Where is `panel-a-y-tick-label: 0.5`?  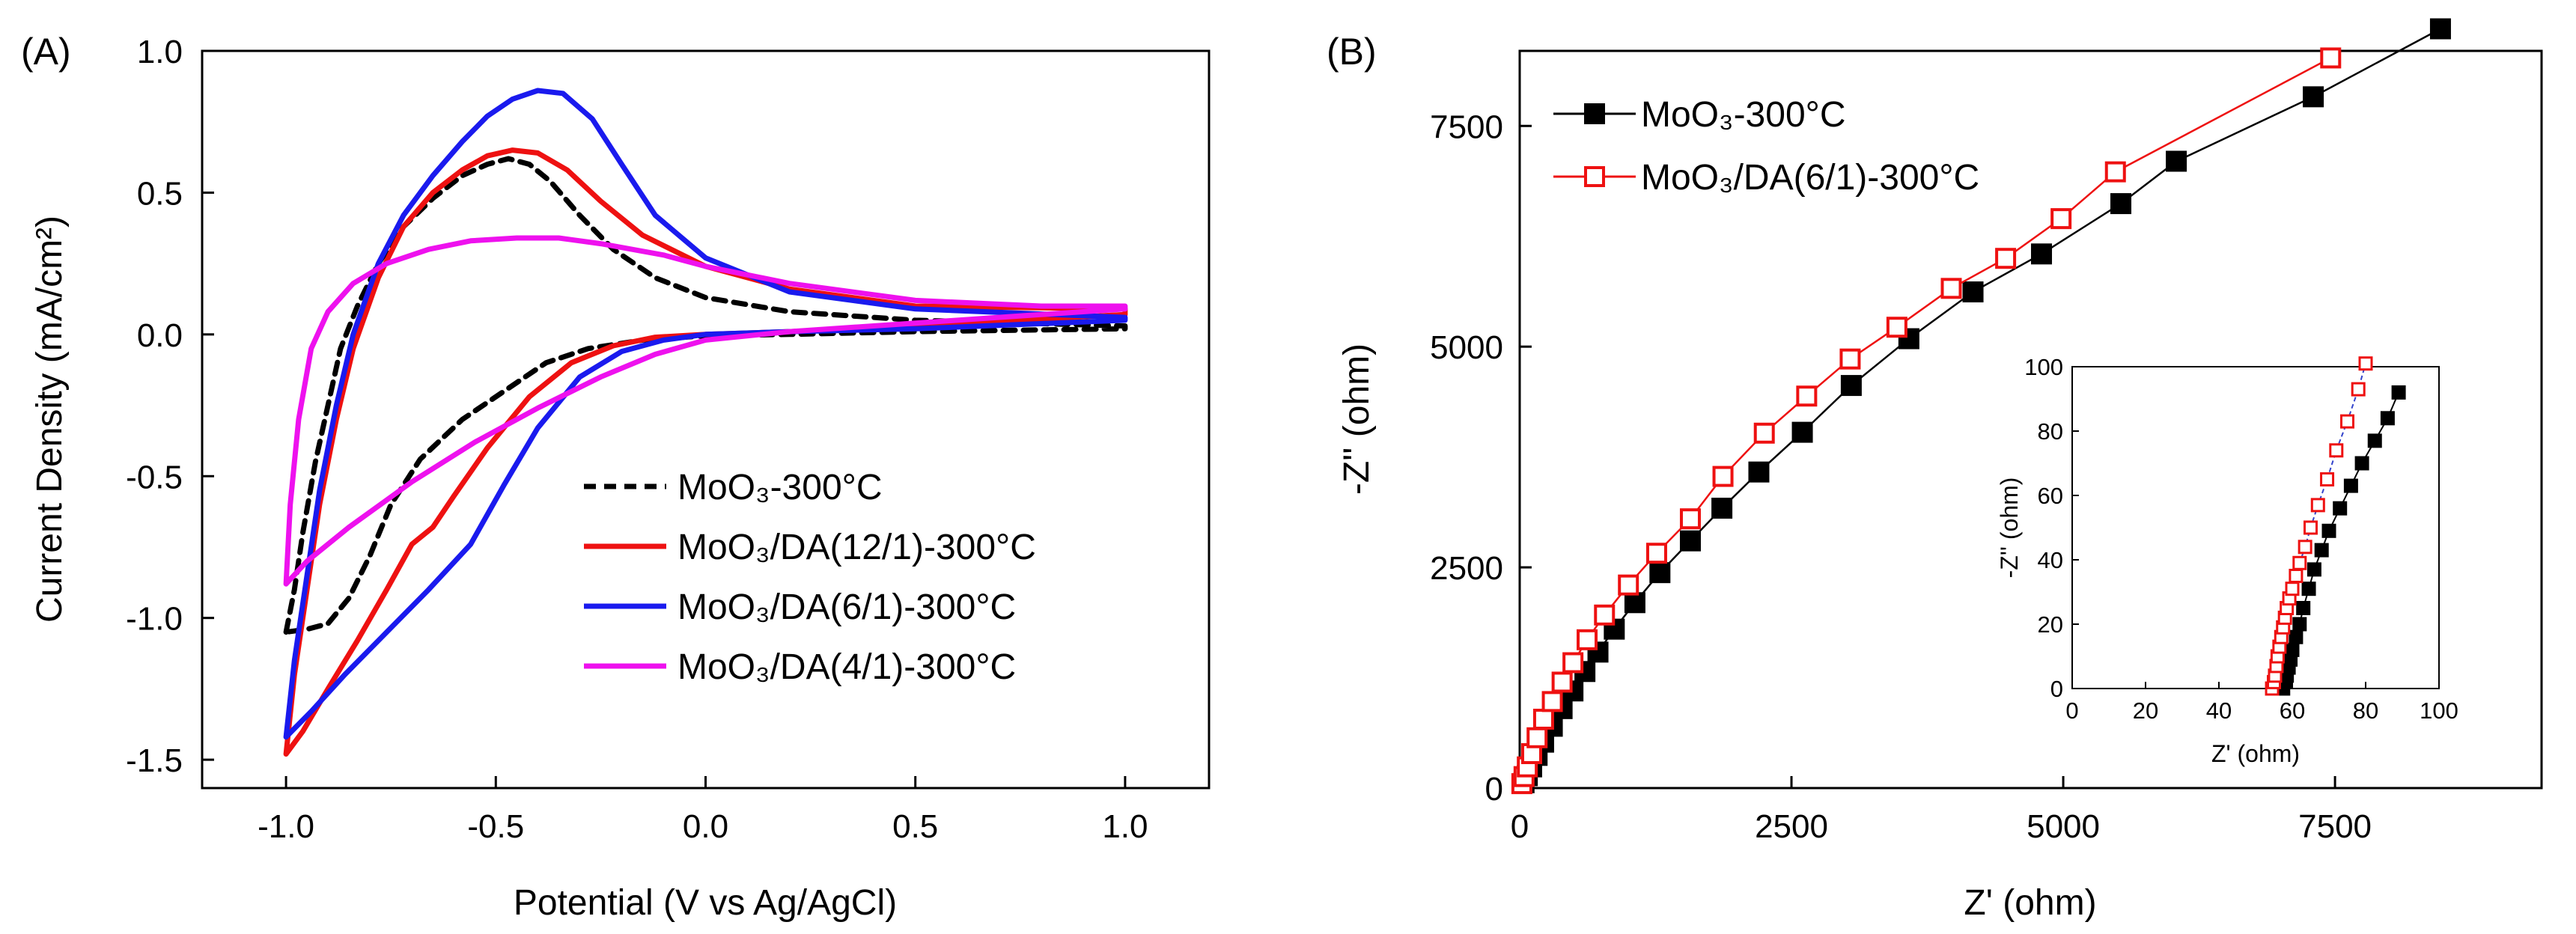
panel-a-y-tick-label: 0.5 is located at coordinates (160, 193).